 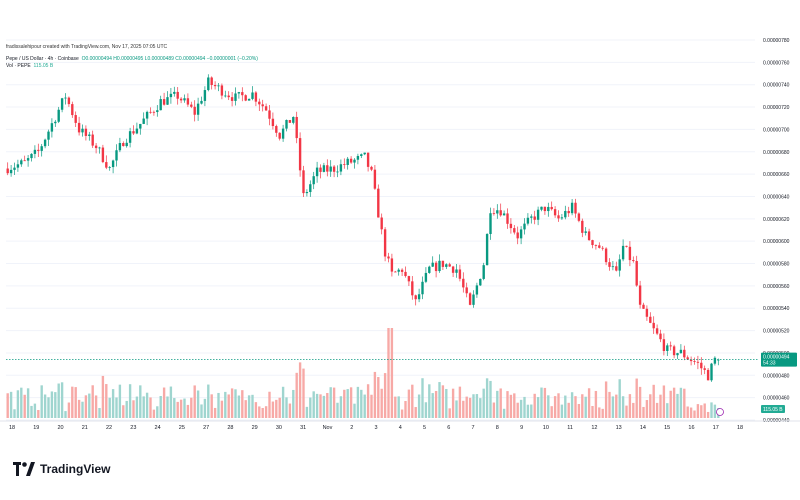 I want to click on x-tick-label: 2, so click(x=351, y=428).